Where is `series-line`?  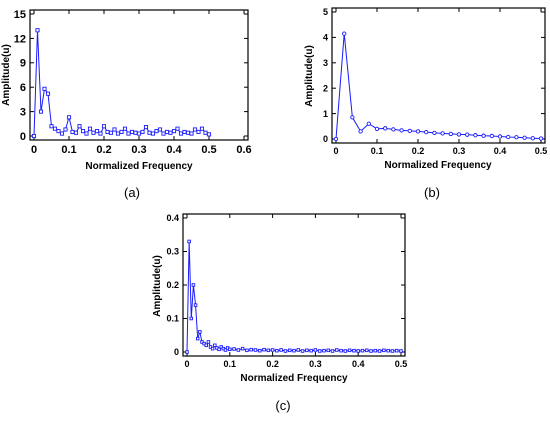
series-line is located at coordinates (121, 83).